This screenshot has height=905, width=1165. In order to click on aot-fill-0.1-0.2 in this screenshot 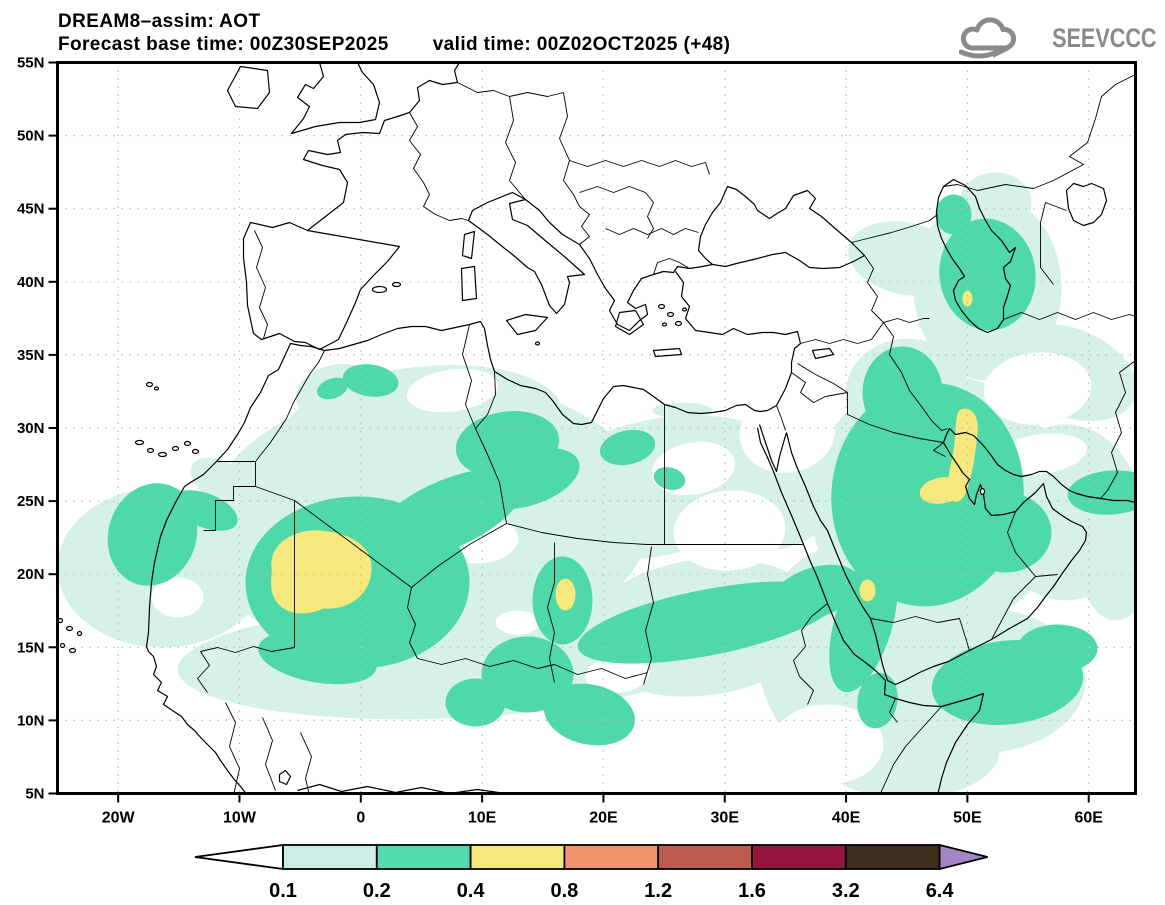, I will do `click(995, 202)`.